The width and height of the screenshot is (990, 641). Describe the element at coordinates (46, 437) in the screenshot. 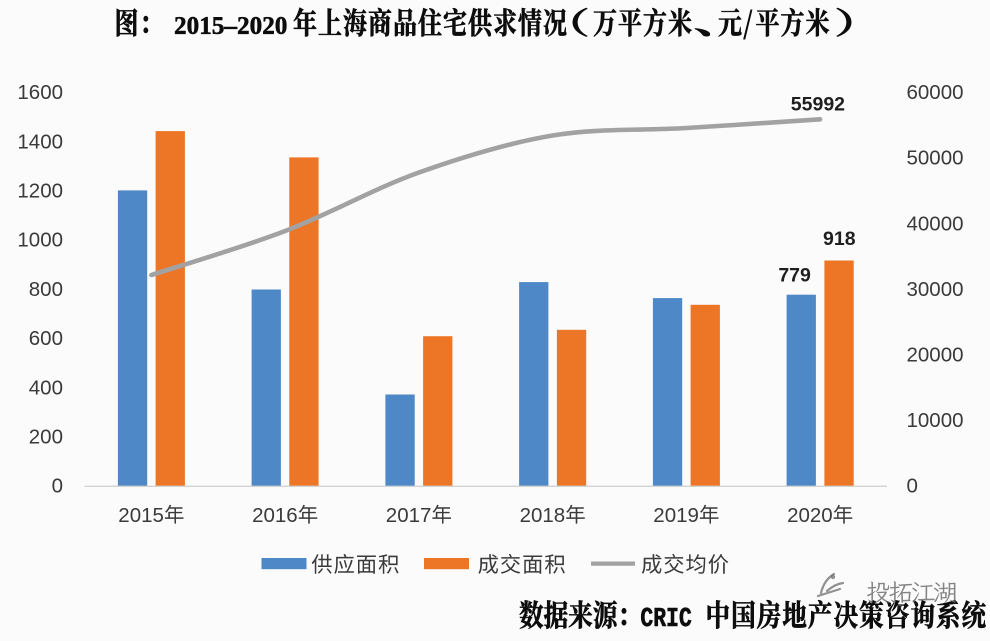

I see `svg-text: 200` at that location.